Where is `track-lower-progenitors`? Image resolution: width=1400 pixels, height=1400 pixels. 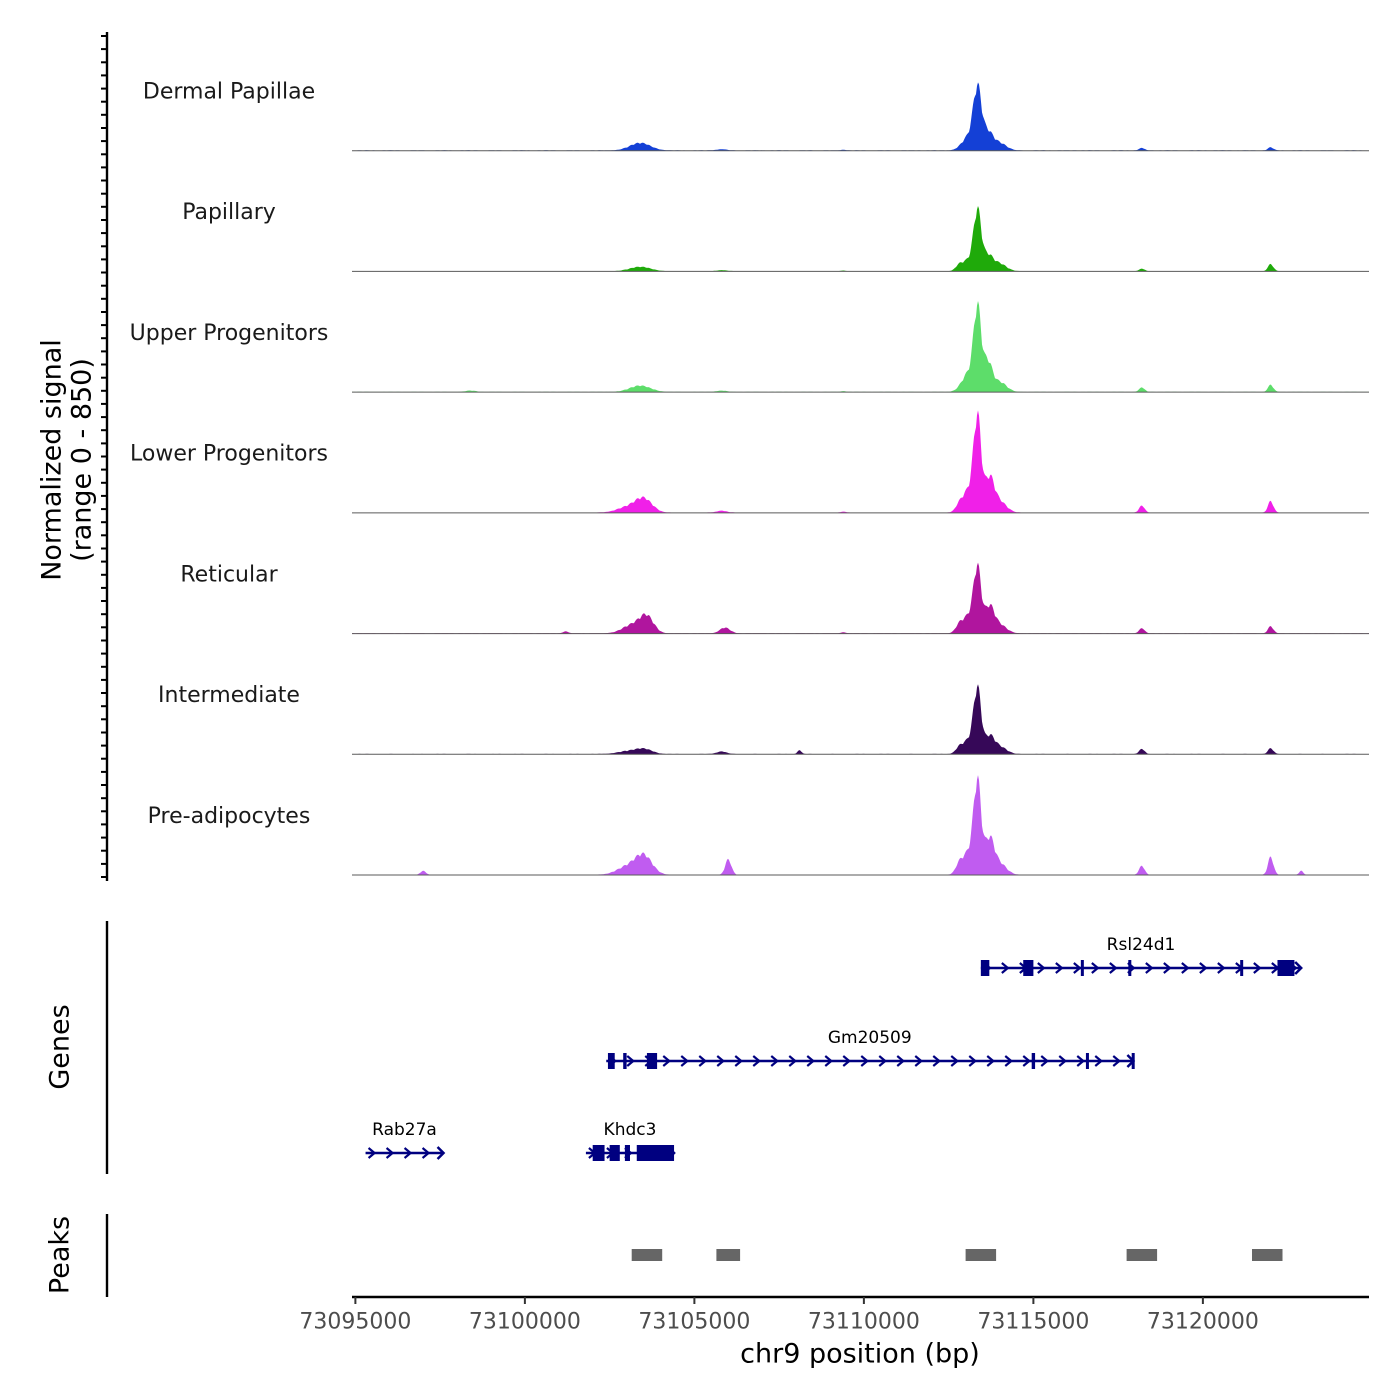
track-lower-progenitors is located at coordinates (860, 462).